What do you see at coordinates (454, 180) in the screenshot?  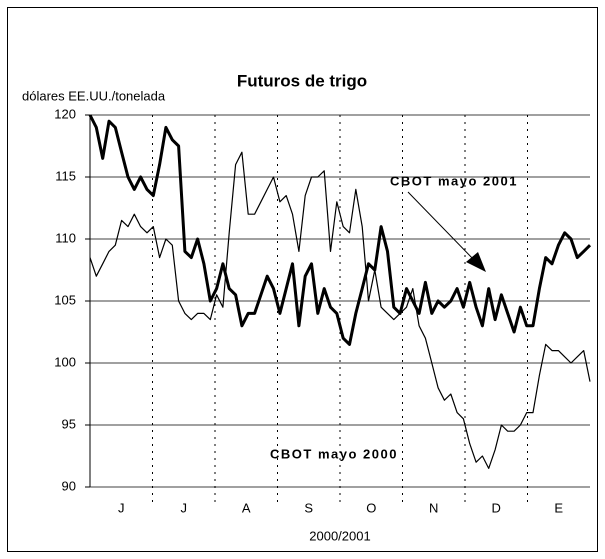 I see `annotation: CBOT mayo 2001` at bounding box center [454, 180].